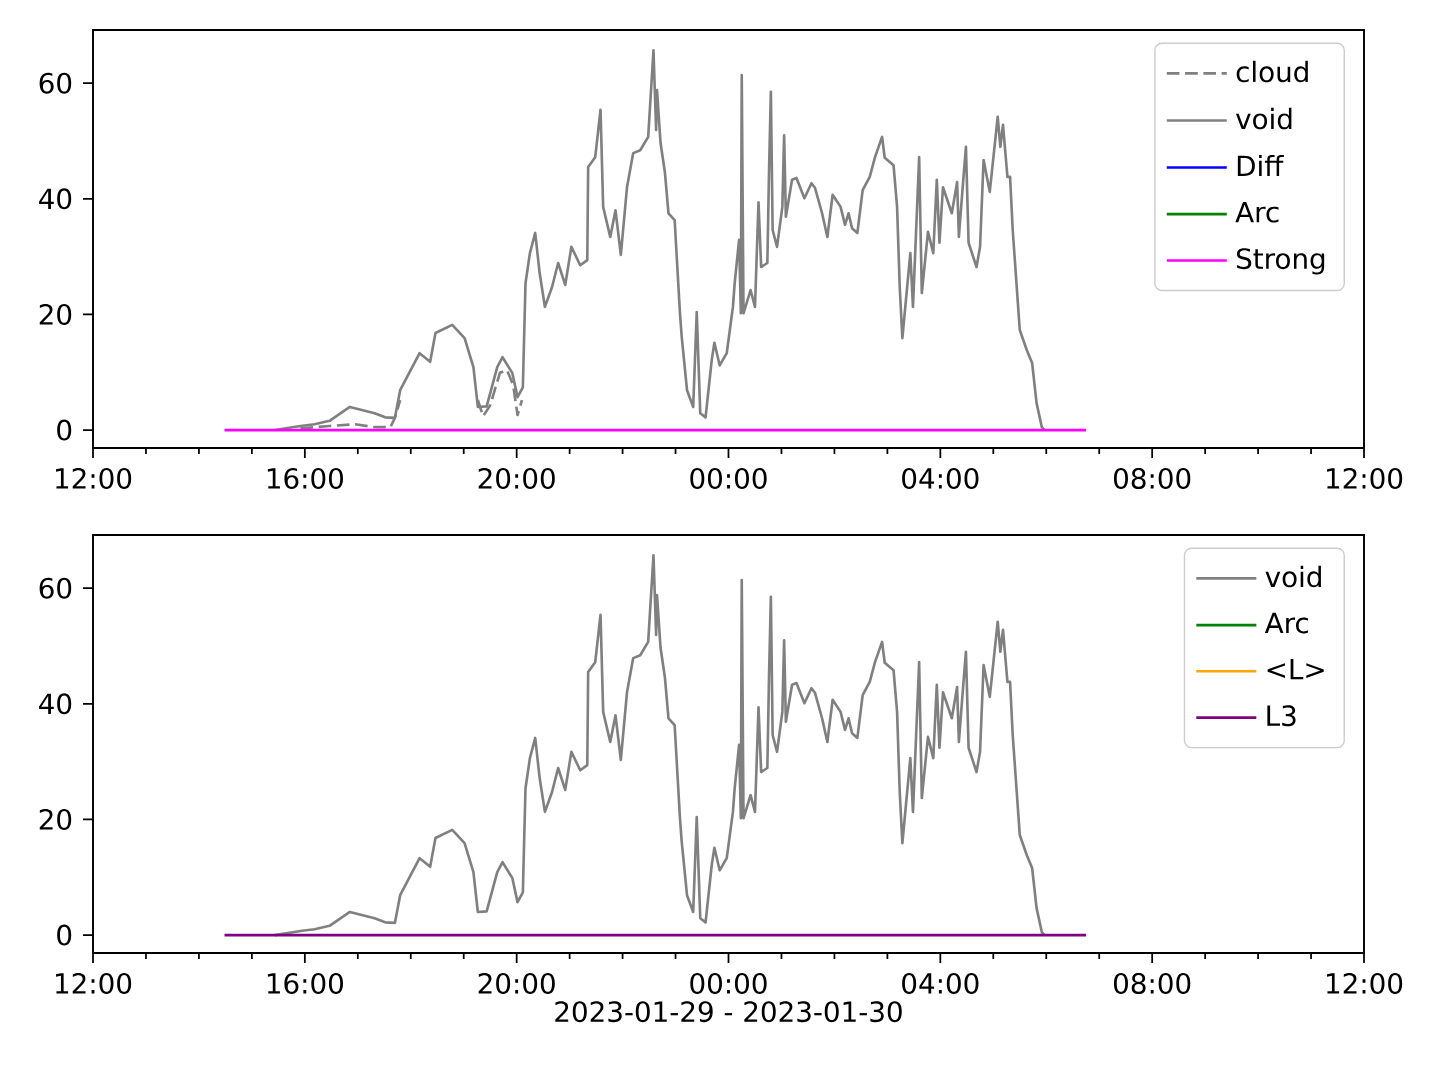 The width and height of the screenshot is (1440, 1080). Describe the element at coordinates (1281, 716) in the screenshot. I see `legend-label: L3` at that location.